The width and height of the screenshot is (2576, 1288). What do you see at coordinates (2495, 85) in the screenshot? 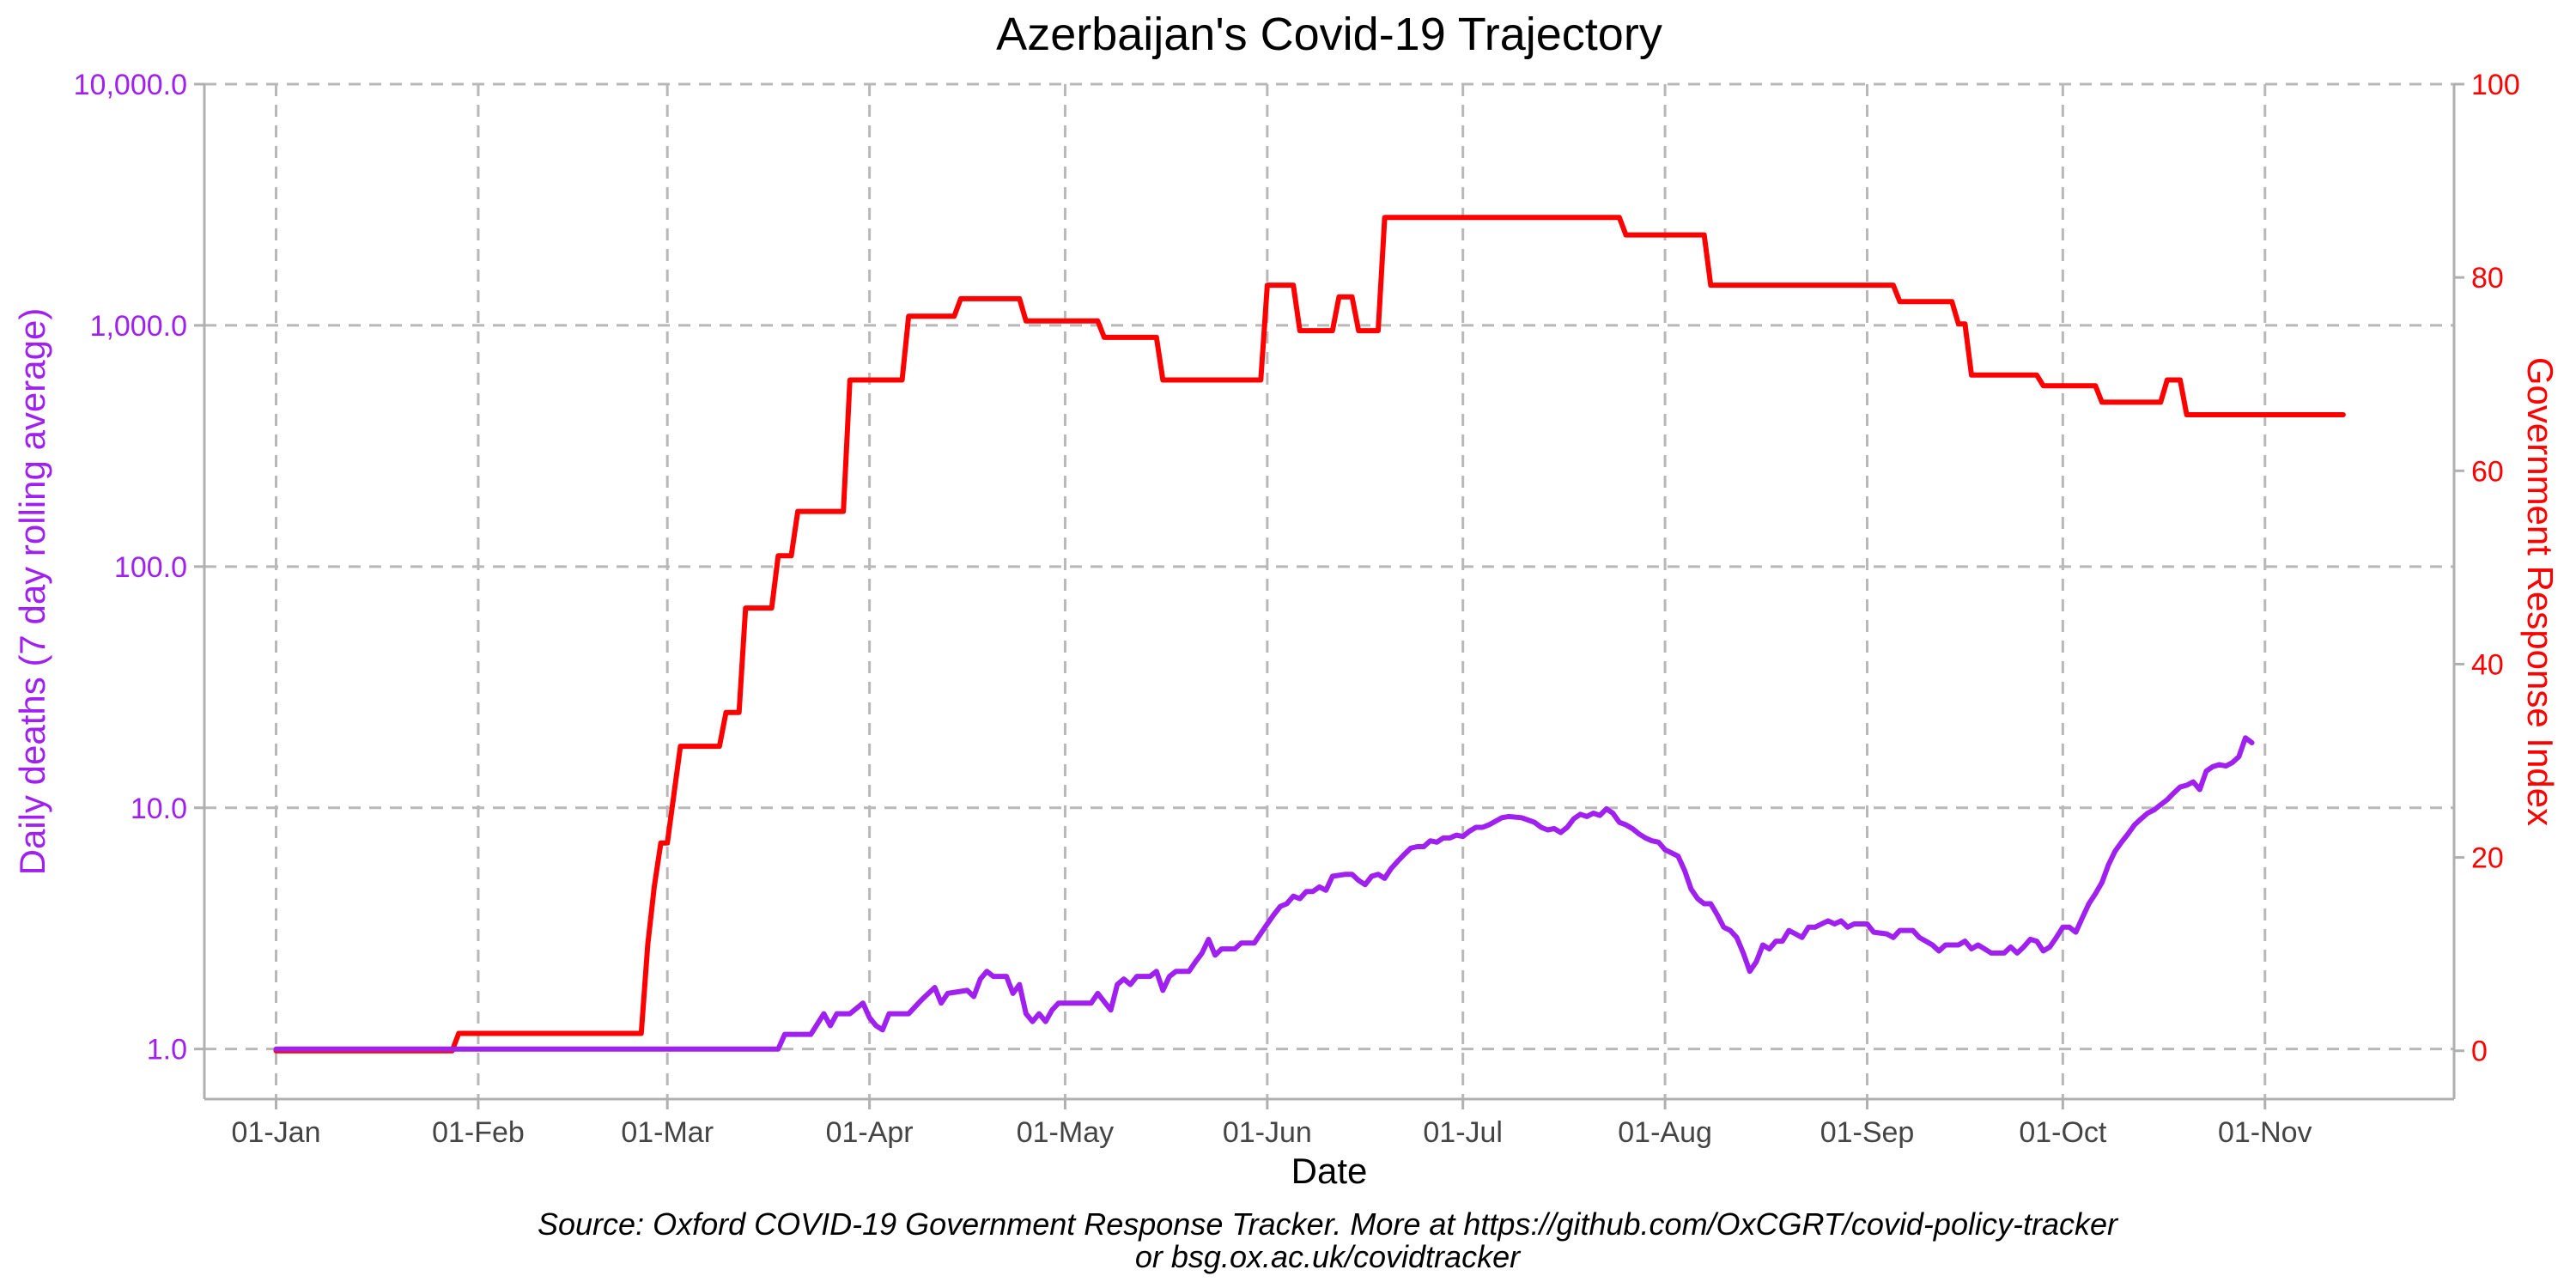
I see `right-y-tick-label: 100` at bounding box center [2495, 85].